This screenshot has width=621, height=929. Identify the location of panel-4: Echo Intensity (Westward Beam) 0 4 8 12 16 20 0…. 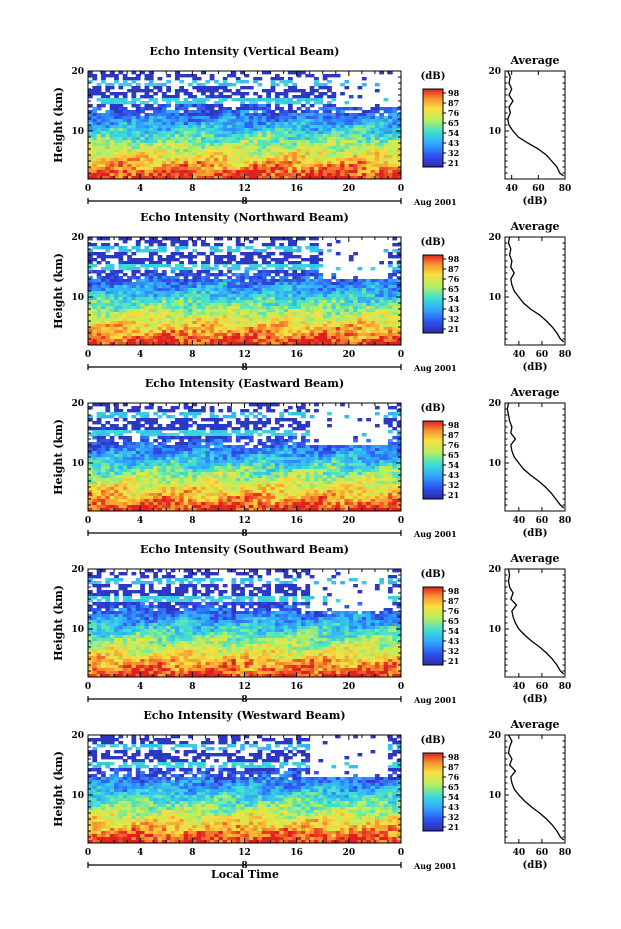
(311, 790).